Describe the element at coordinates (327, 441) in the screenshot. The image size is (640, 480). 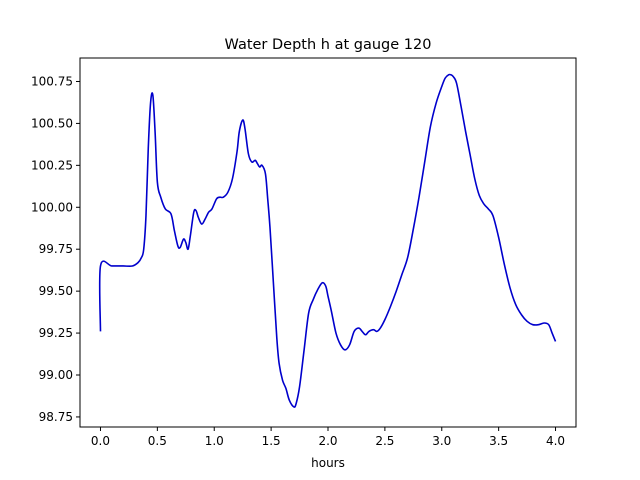
I see `x-tick-label: 2.0` at that location.